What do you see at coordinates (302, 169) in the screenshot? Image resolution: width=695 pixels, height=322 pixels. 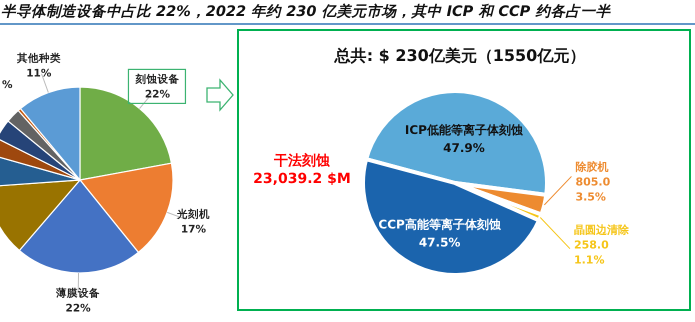 I see `text: 干法刻蚀 23,039.2 $M` at bounding box center [302, 169].